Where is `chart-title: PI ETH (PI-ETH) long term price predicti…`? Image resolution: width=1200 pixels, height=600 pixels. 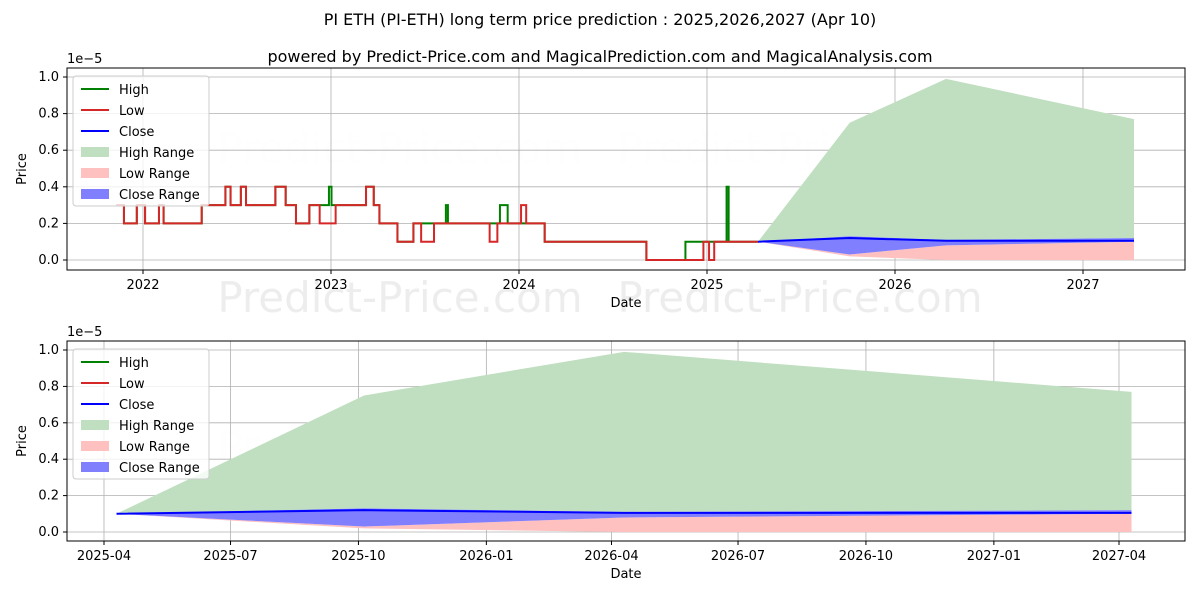
chart-title: PI ETH (PI-ETH) long term price predicti… is located at coordinates (600, 19).